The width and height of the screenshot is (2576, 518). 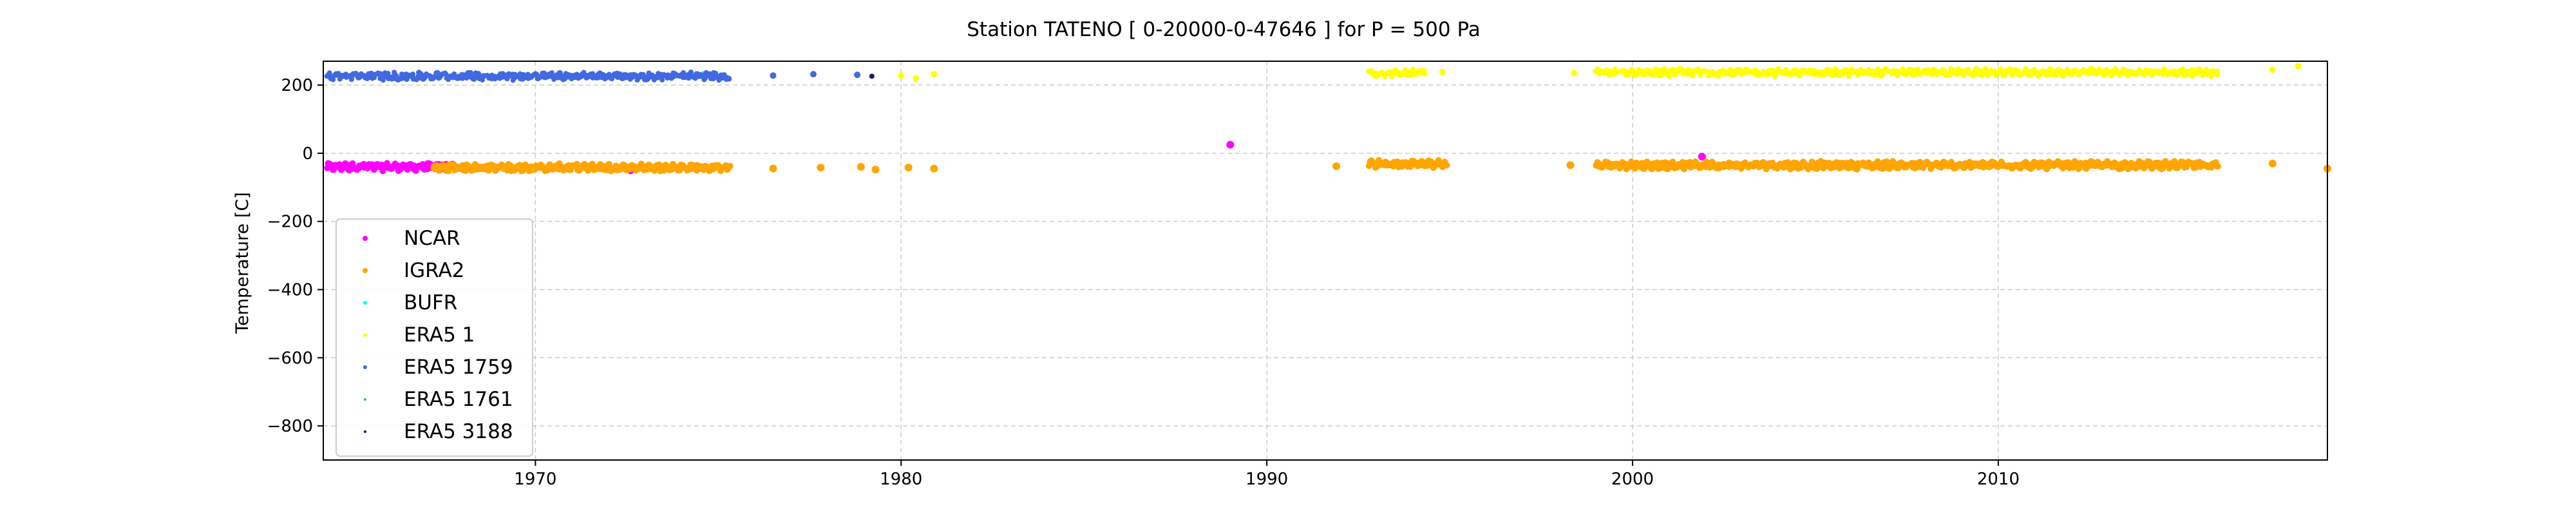 What do you see at coordinates (290, 290) in the screenshot?
I see `y-tick-label: −400` at bounding box center [290, 290].